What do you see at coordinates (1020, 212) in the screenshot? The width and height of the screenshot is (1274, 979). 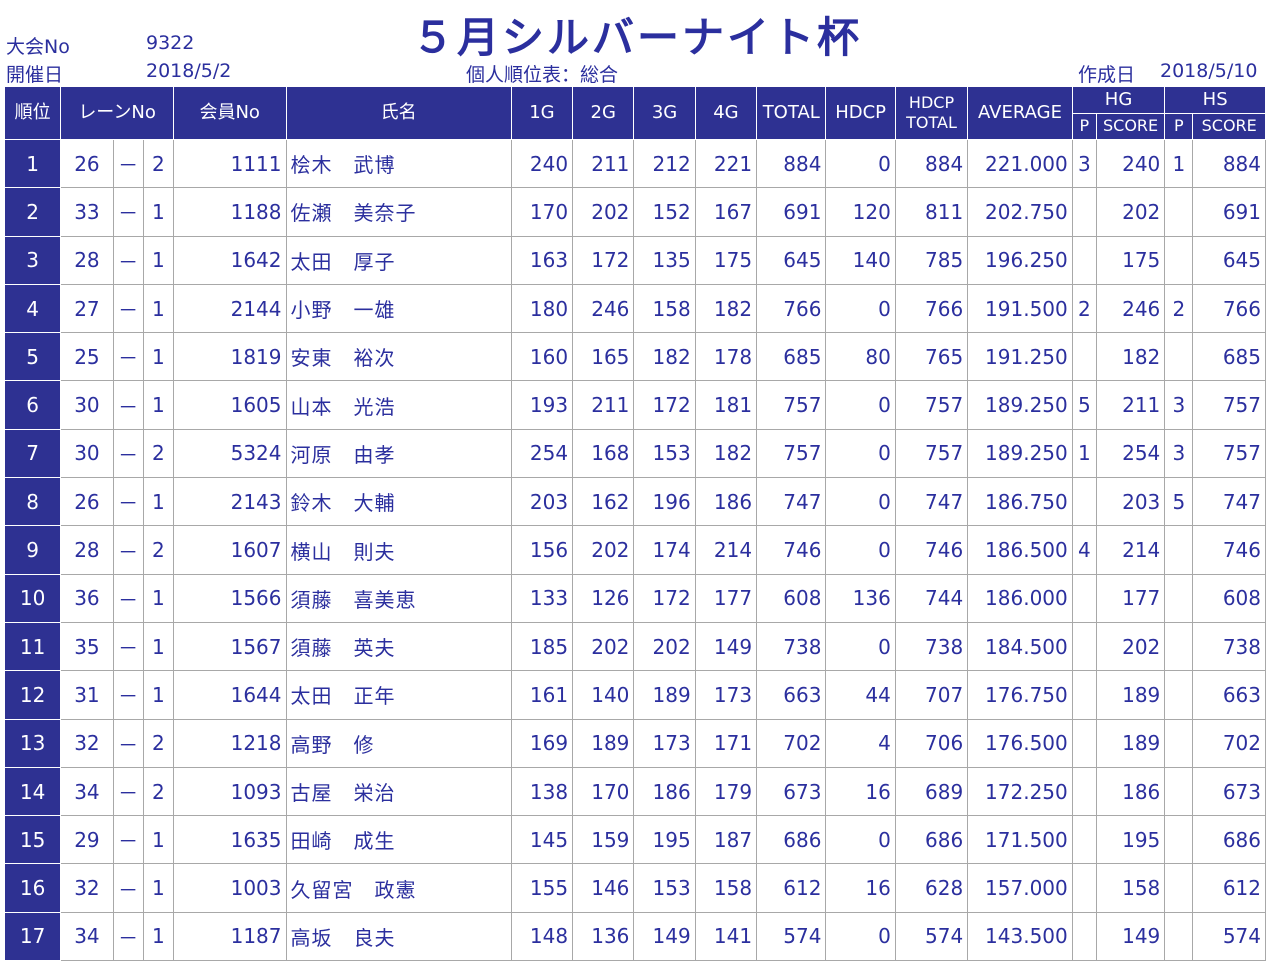 I see `average-cell: 202.750` at bounding box center [1020, 212].